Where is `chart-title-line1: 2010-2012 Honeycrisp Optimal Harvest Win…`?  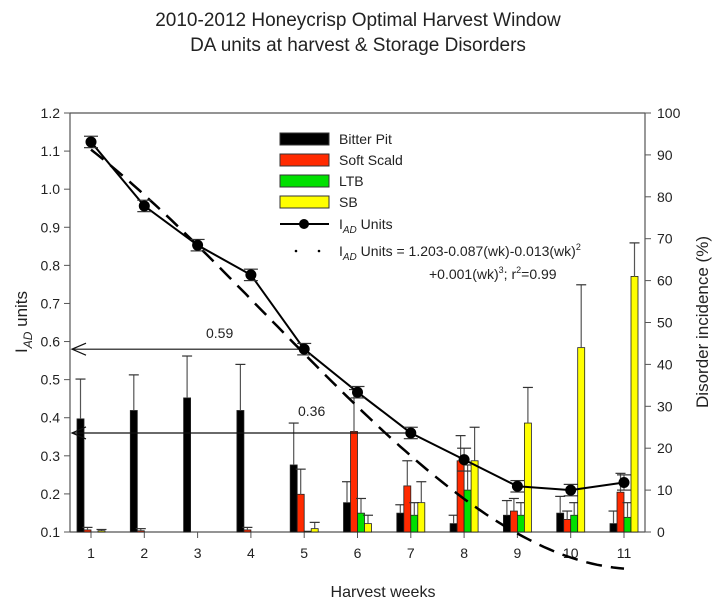 chart-title-line1: 2010-2012 Honeycrisp Optimal Harvest Win… is located at coordinates (358, 20).